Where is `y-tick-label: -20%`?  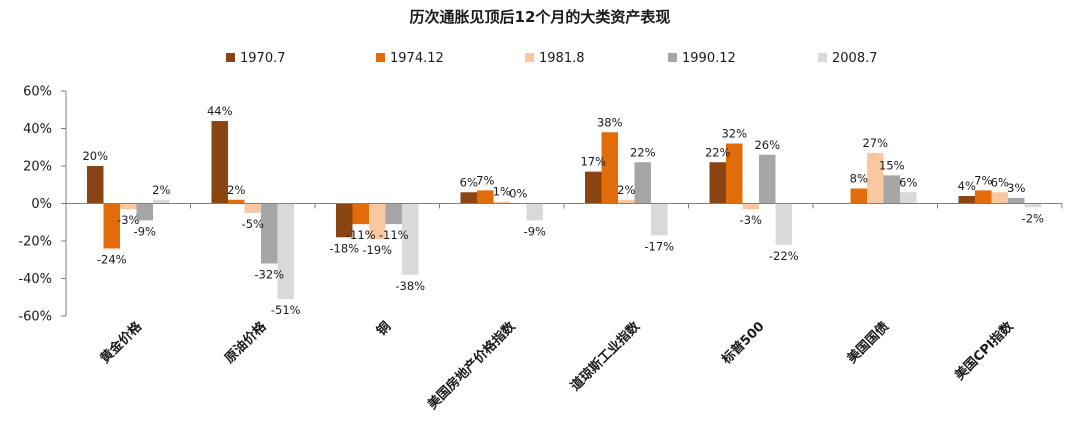 y-tick-label: -20% is located at coordinates (35, 242).